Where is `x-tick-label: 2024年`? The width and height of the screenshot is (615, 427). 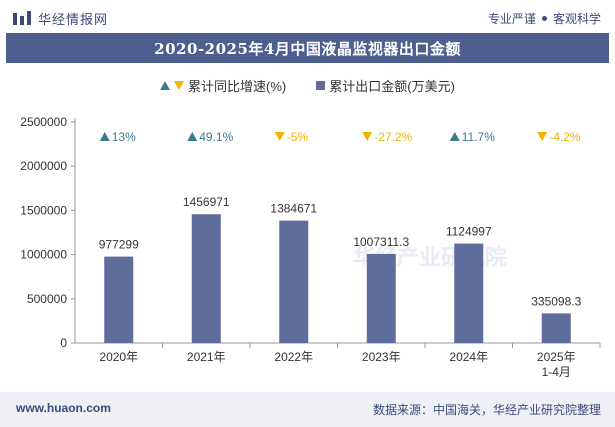 x-tick-label: 2024年 is located at coordinates (468, 357).